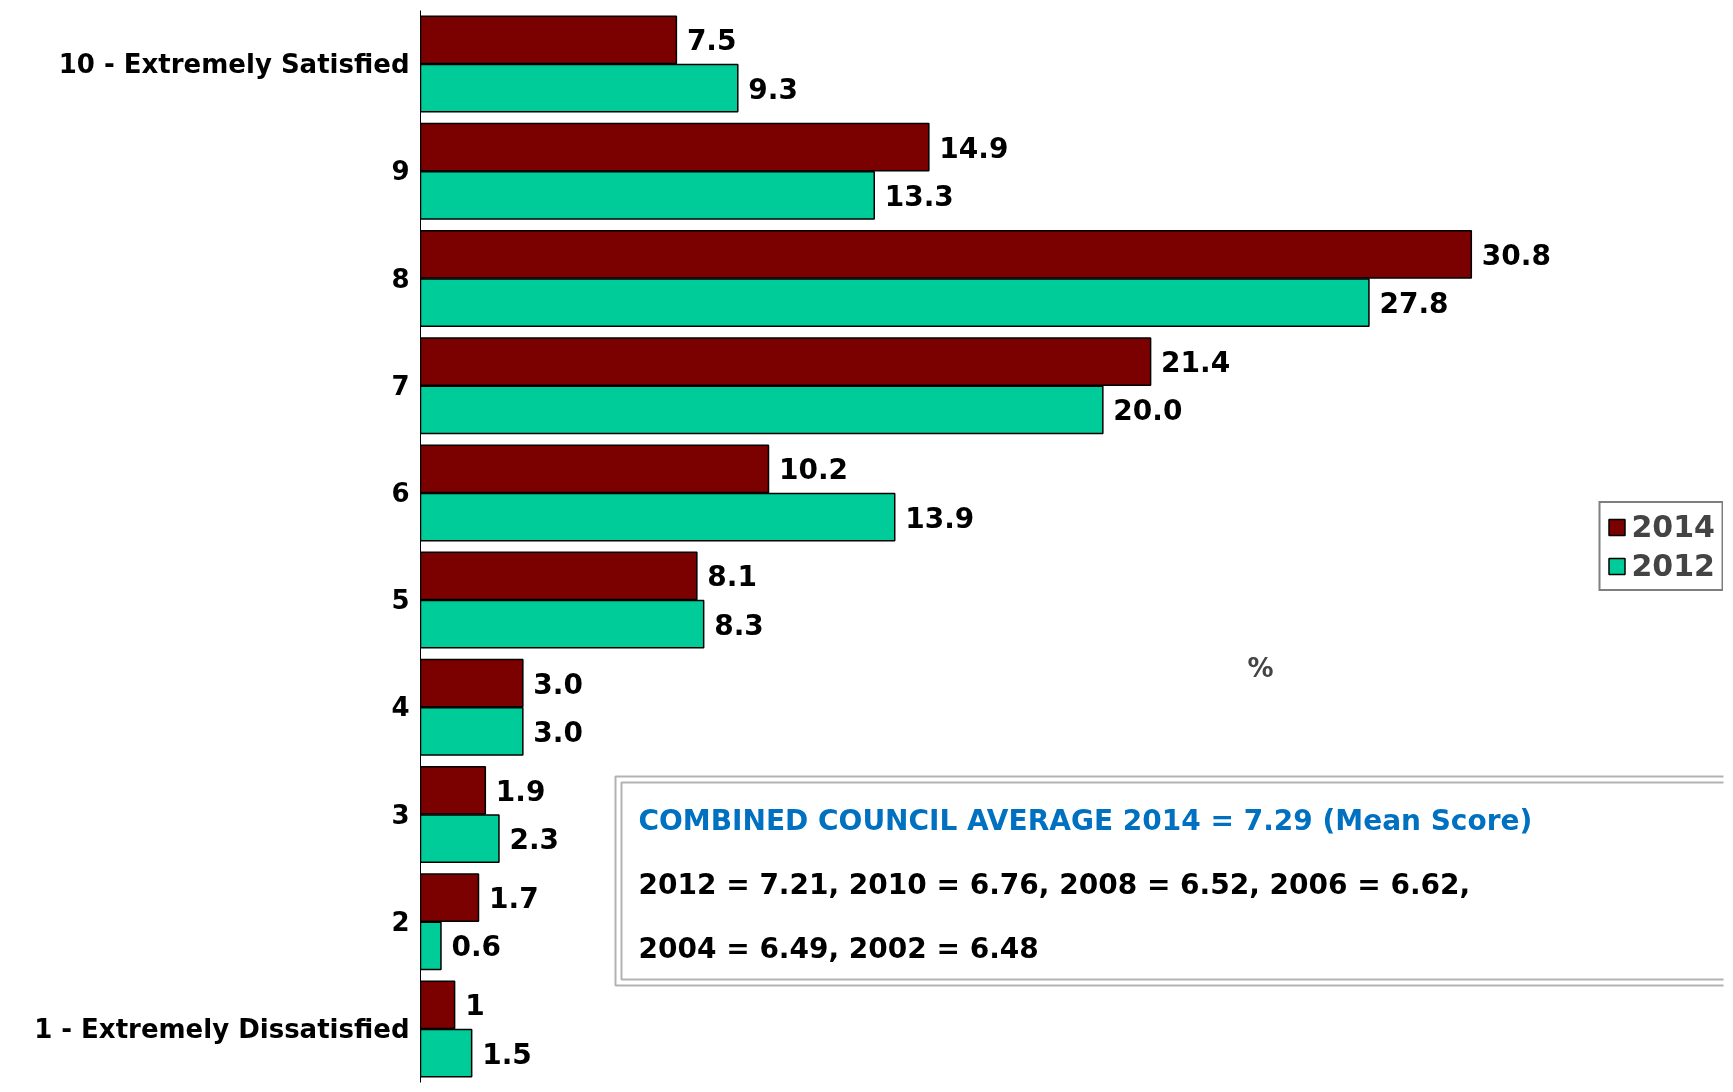 This screenshot has width=1733, height=1092. Describe the element at coordinates (711, 41) in the screenshot. I see `data-label: 7.5` at that location.